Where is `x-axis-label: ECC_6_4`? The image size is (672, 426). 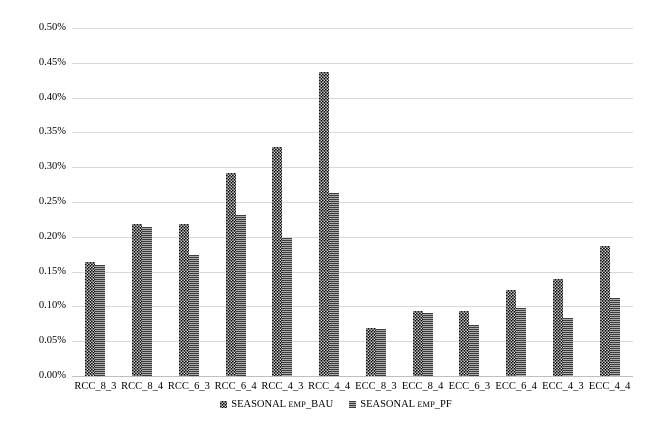
x-axis-label: ECC_6_4 is located at coordinates (516, 386).